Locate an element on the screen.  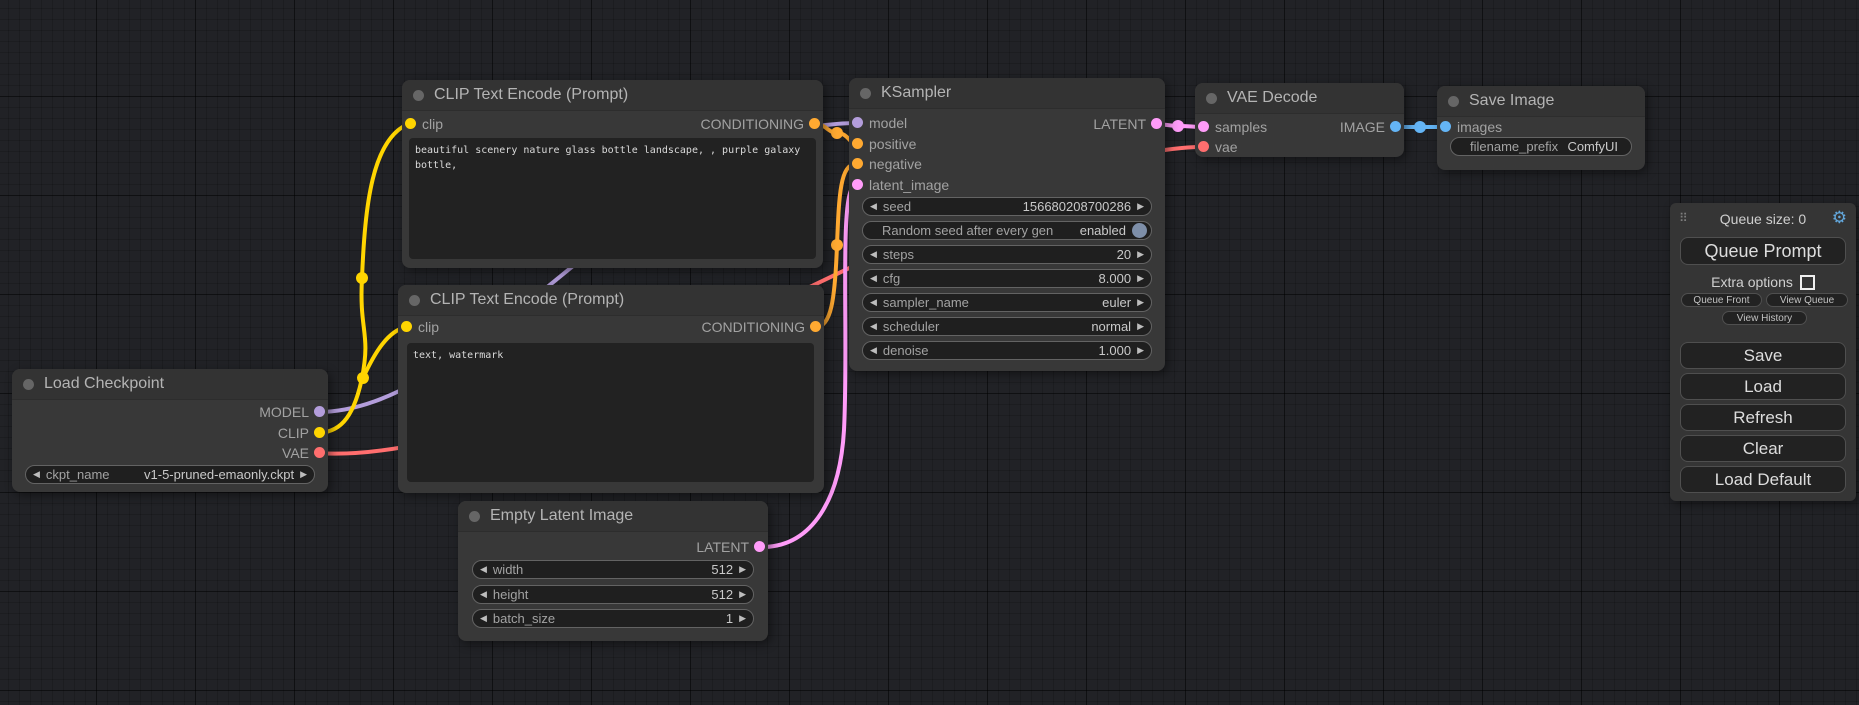
refresh-button: Refresh is located at coordinates (1763, 417).